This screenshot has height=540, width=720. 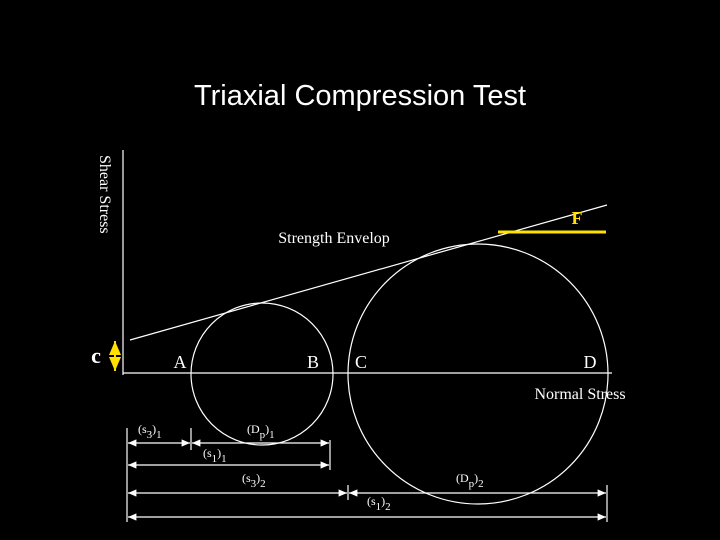 I want to click on envelope-label: Strength Envelop, so click(x=334, y=238).